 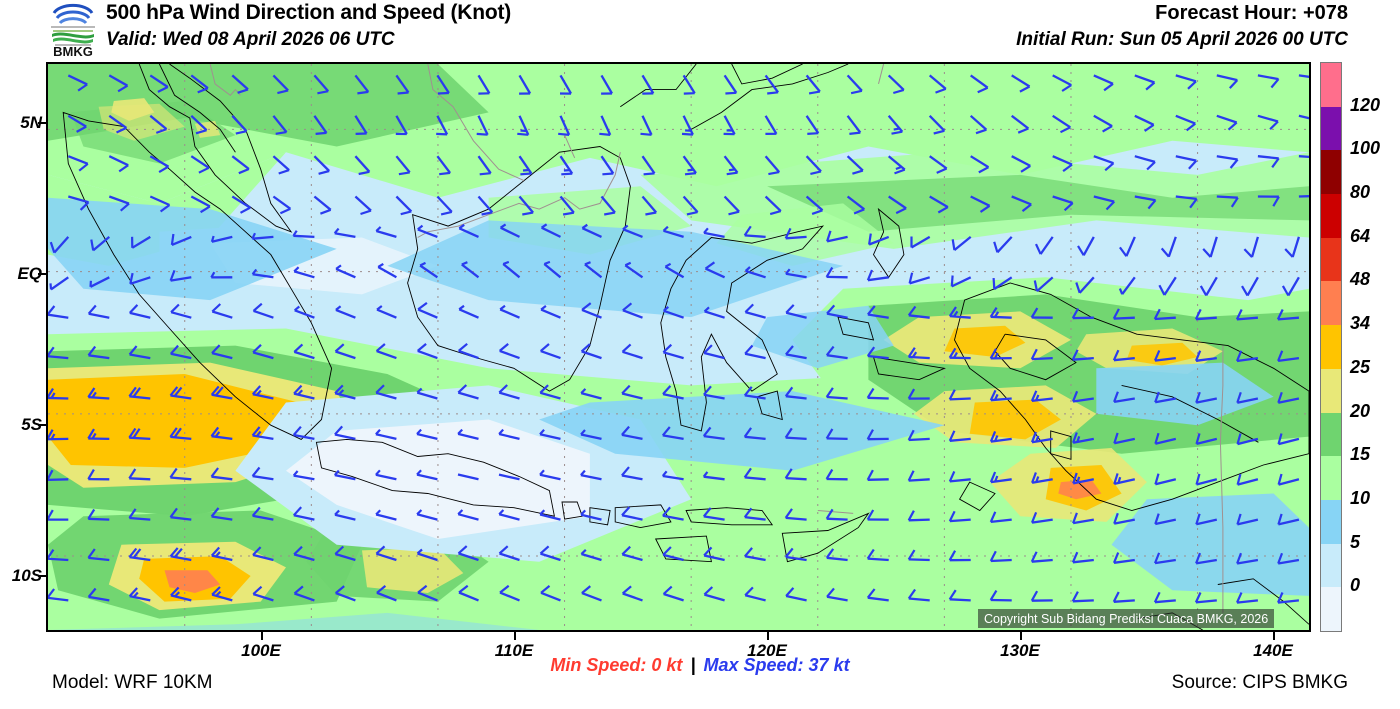 I want to click on speed-range-label: Min Speed: 0 kt | Max Speed: 37 kt, so click(x=700, y=665).